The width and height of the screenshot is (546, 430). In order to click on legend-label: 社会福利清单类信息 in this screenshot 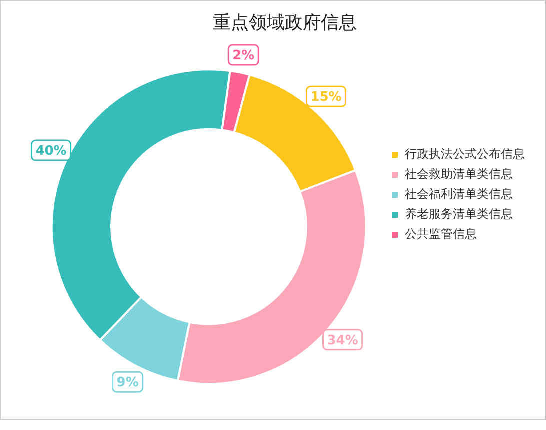, I will do `click(459, 194)`.